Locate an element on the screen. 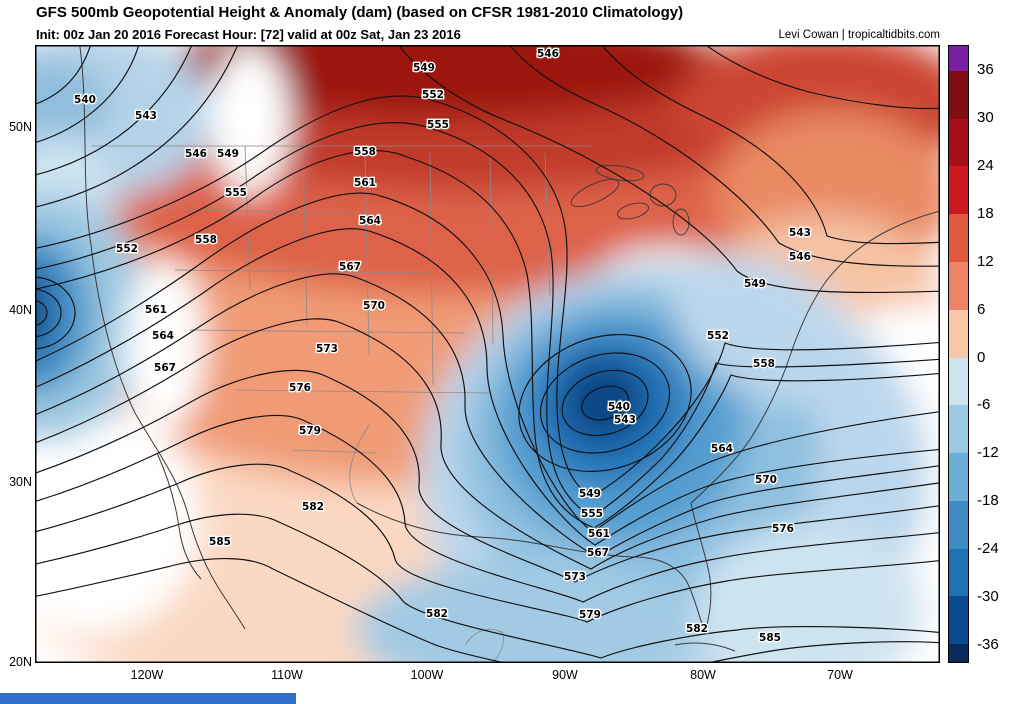 This screenshot has height=704, width=1025. credit-text: Levi Cowan | tropicaltidbits.com is located at coordinates (859, 35).